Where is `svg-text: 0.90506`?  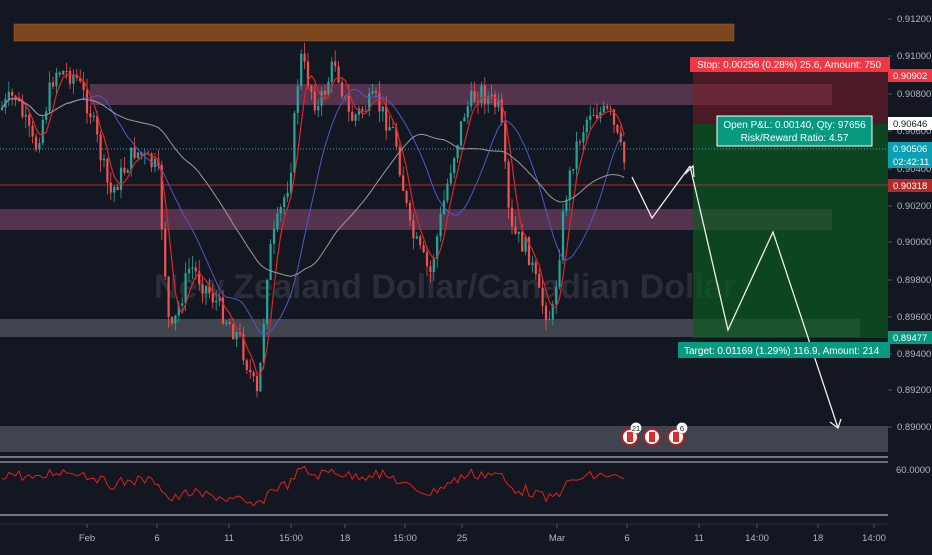 svg-text: 0.90506 is located at coordinates (910, 149).